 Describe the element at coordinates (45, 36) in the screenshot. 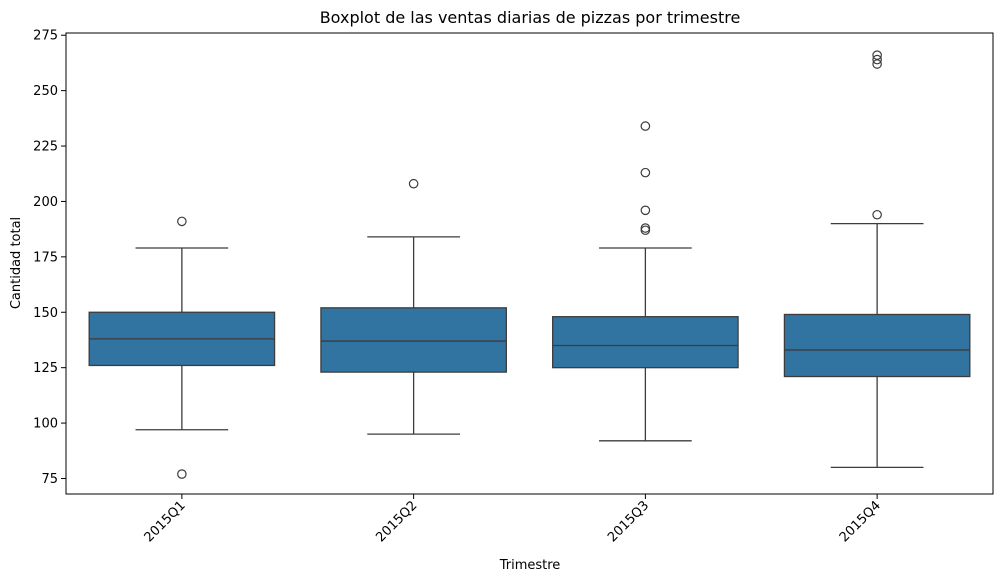

I see `y-tick-label: 275` at that location.